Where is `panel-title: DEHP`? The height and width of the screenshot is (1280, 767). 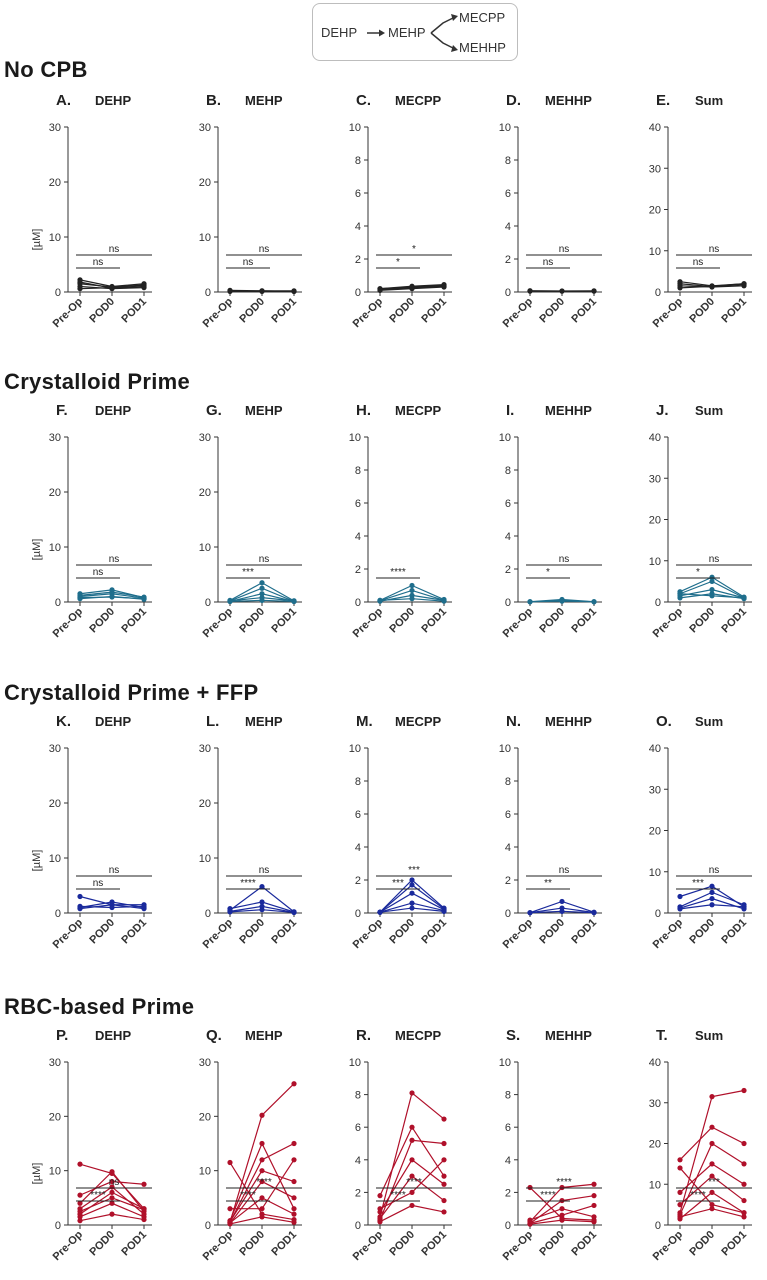
panel-title: DEHP is located at coordinates (113, 1035).